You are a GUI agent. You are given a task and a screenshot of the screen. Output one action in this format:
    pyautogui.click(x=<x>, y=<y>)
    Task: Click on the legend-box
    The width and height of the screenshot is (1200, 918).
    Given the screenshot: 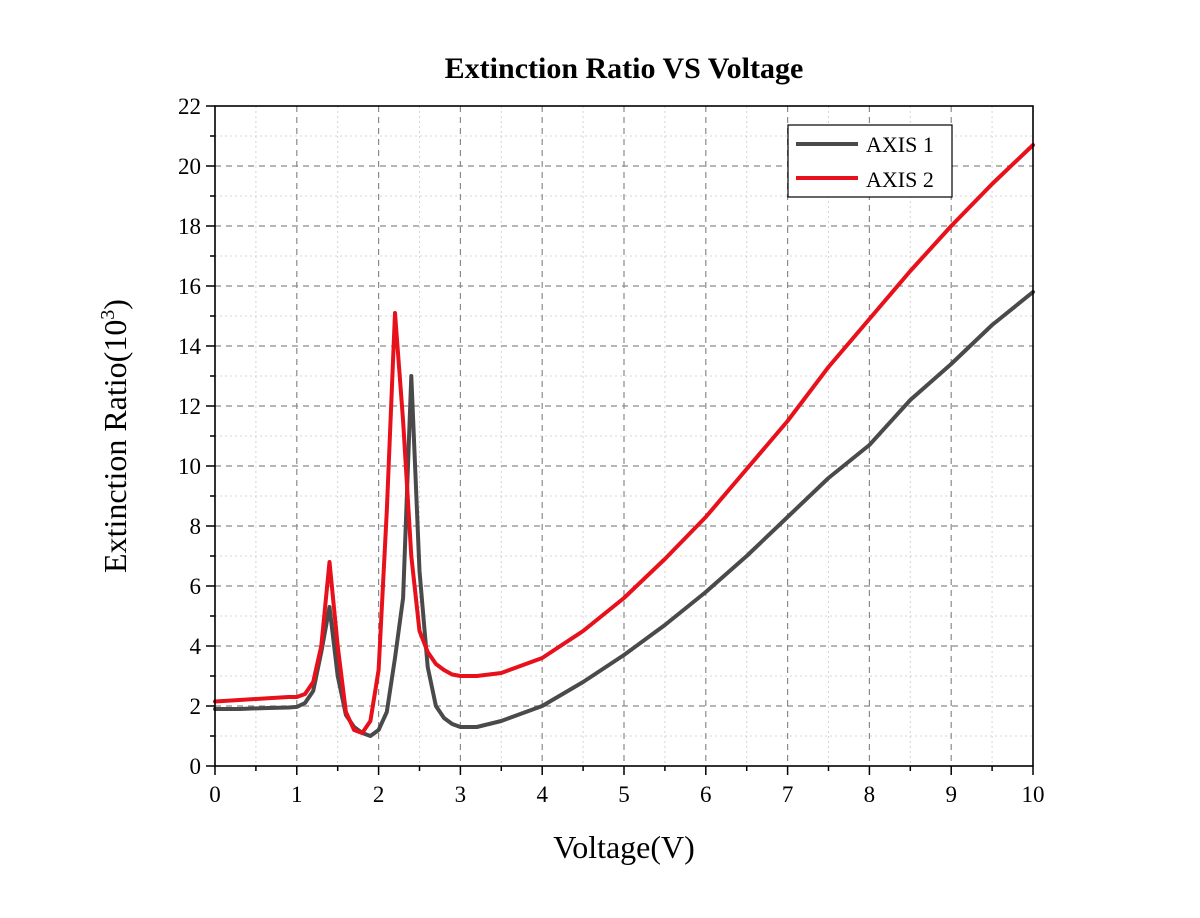 What is the action you would take?
    pyautogui.click(x=870, y=161)
    